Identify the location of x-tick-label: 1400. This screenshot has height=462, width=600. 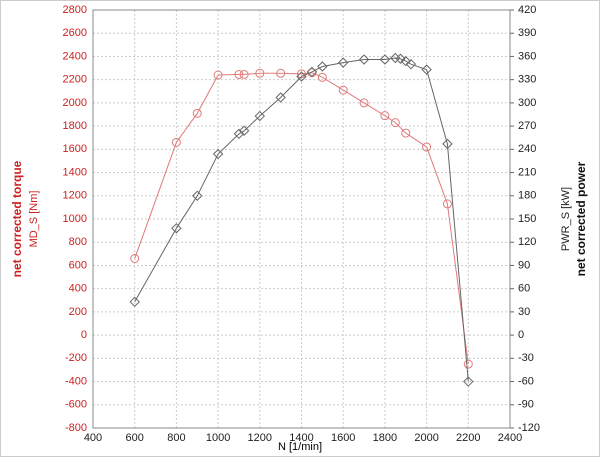
(301, 438).